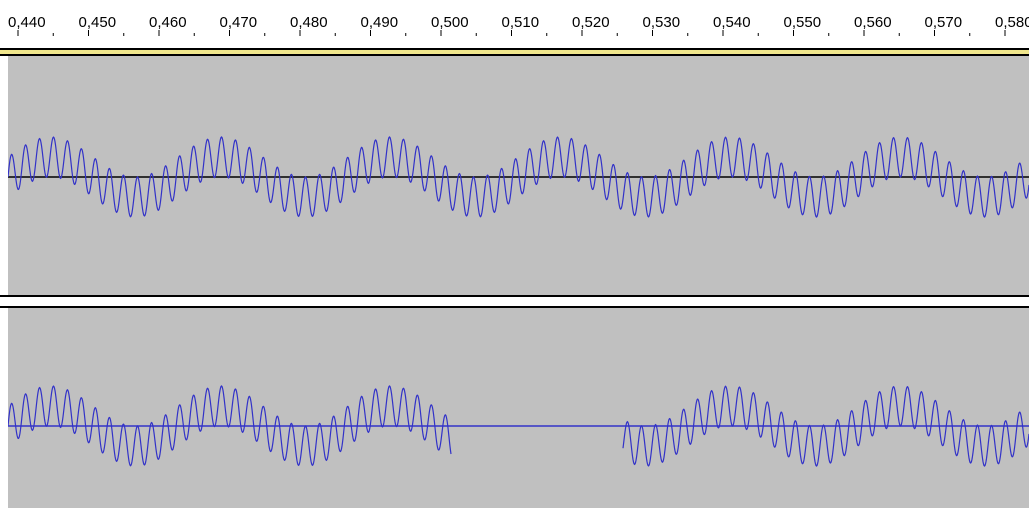 The width and height of the screenshot is (1029, 508). What do you see at coordinates (802, 22) in the screenshot?
I see `ruler-label: 0,550` at bounding box center [802, 22].